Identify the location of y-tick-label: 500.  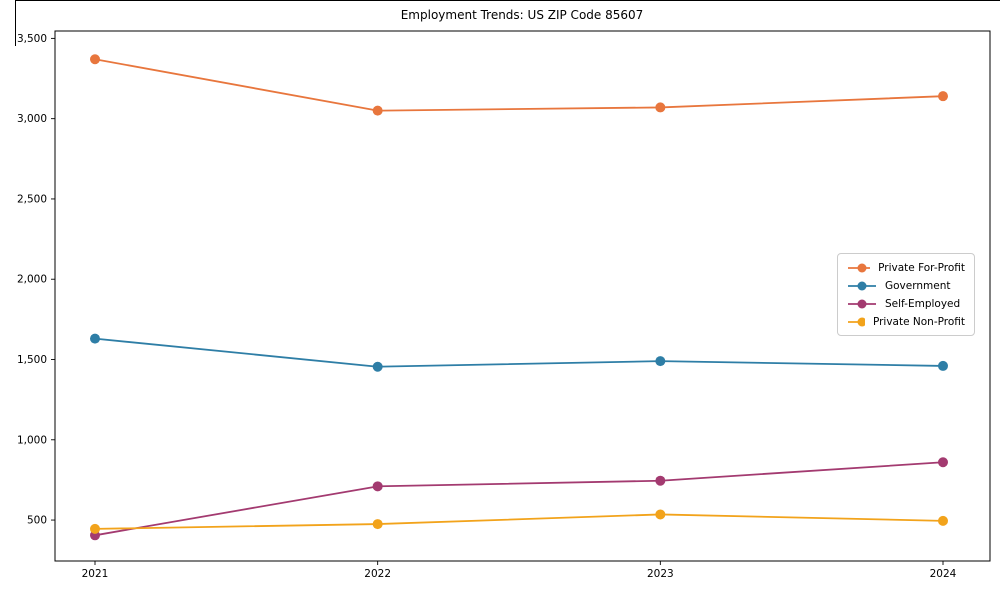
(37, 521).